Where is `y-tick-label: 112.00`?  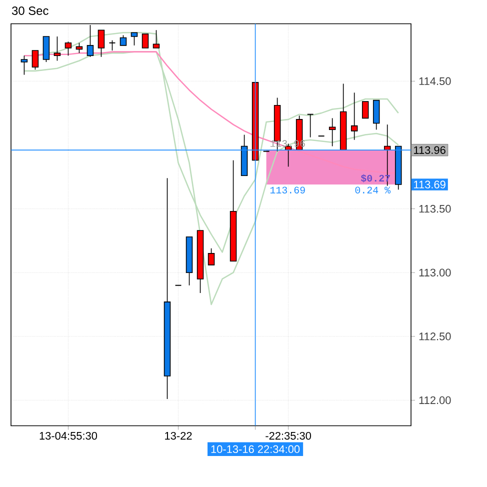 y-tick-label: 112.00 is located at coordinates (435, 400).